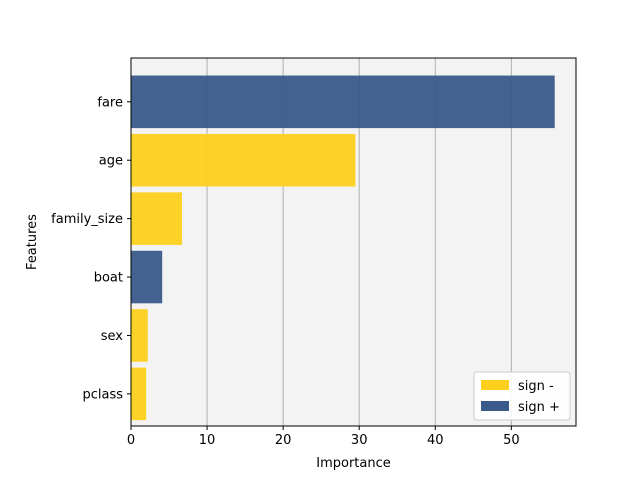 The image size is (640, 484). What do you see at coordinates (359, 440) in the screenshot?
I see `x-tick-label-30: 30` at bounding box center [359, 440].